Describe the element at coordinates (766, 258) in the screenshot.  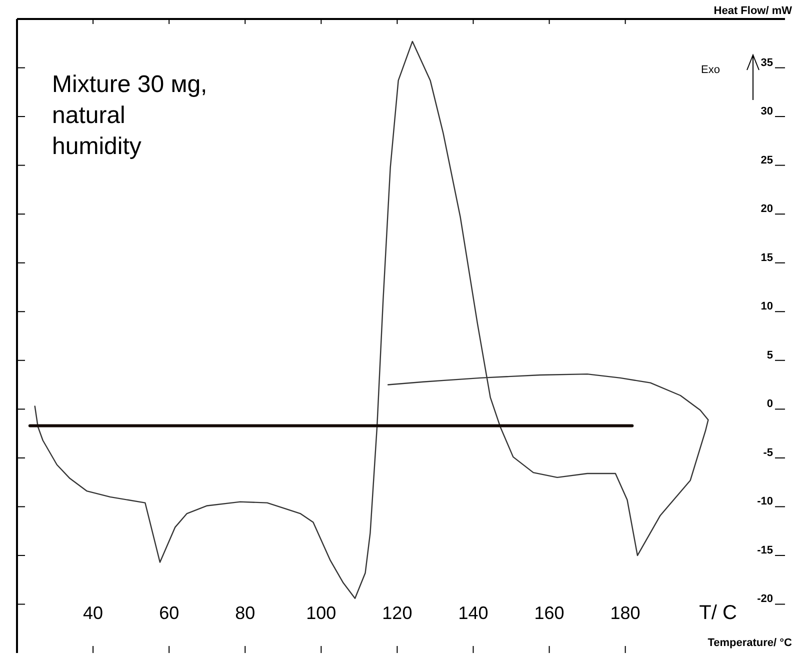
I see `y-tick-label: 15` at that location.